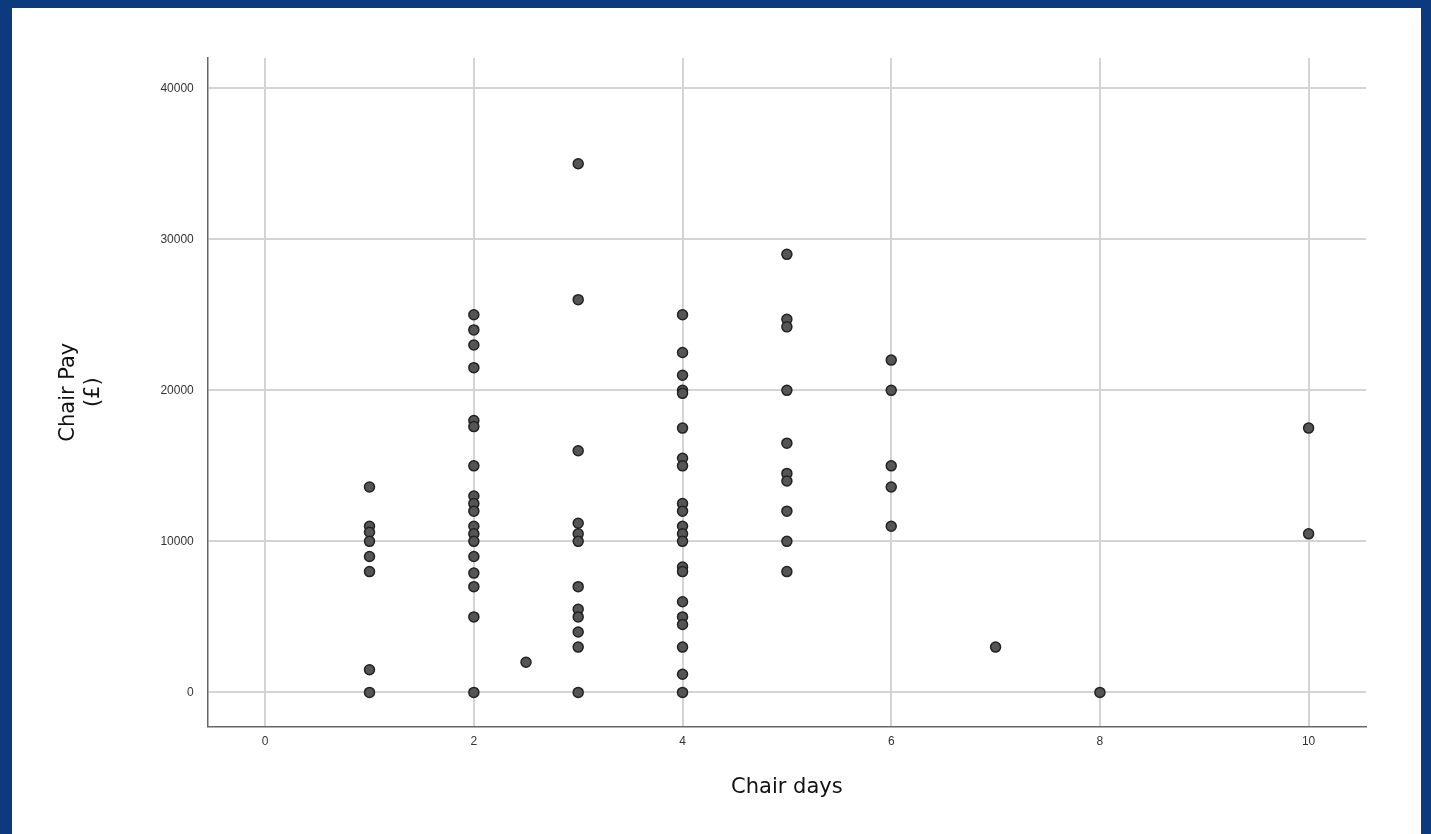 The width and height of the screenshot is (1431, 834). I want to click on y-tick-label: 0, so click(191, 691).